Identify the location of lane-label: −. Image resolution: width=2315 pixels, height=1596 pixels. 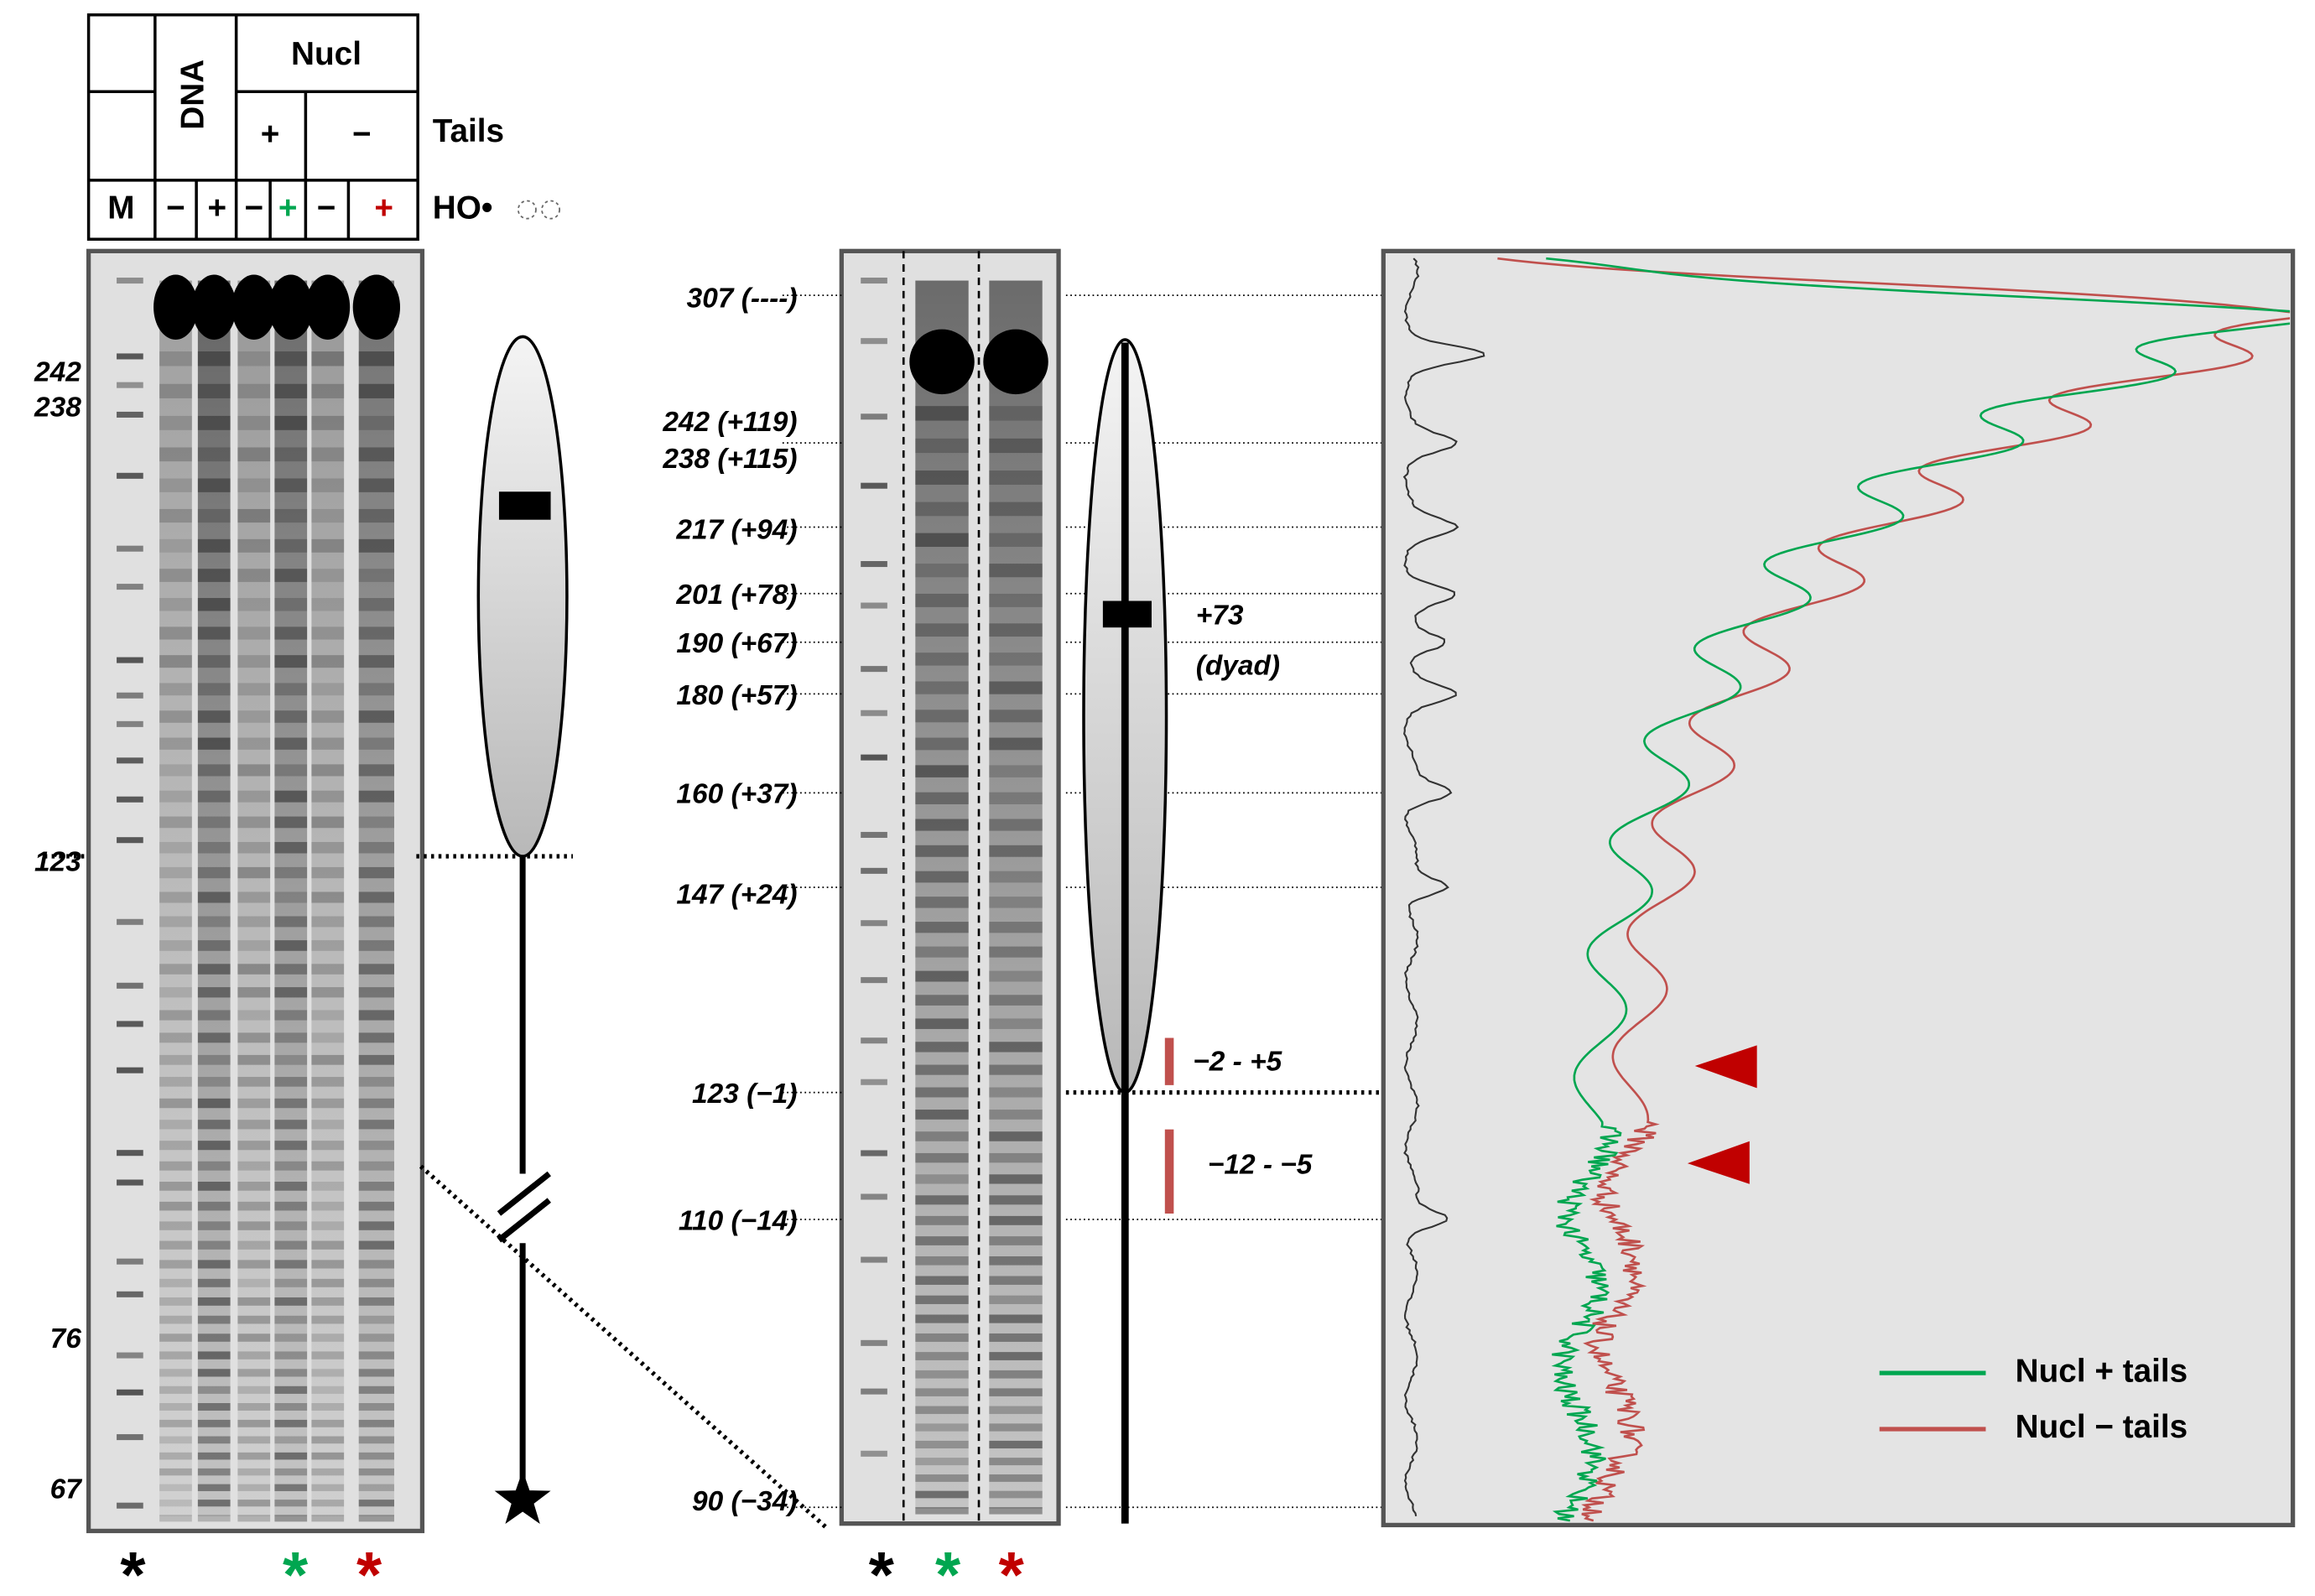
(175, 208).